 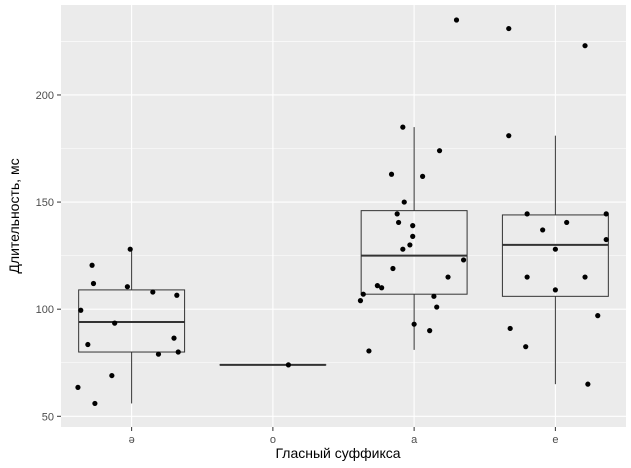 What do you see at coordinates (337, 453) in the screenshot?
I see `x-axis-title: Гласный суффикса` at bounding box center [337, 453].